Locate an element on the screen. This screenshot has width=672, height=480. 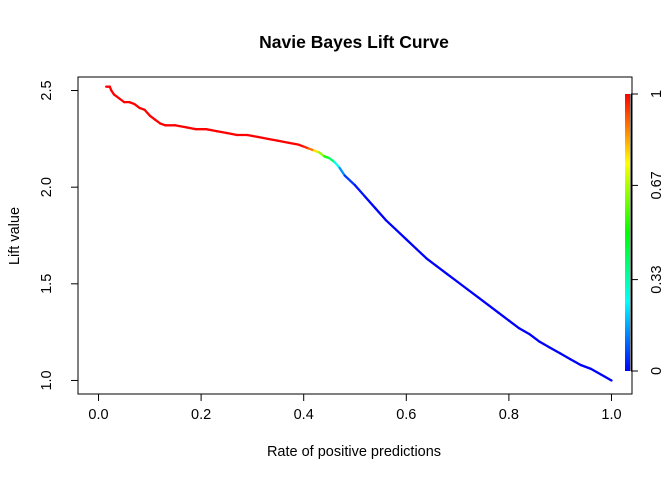
x-tick-label: 0.0 is located at coordinates (98, 415).